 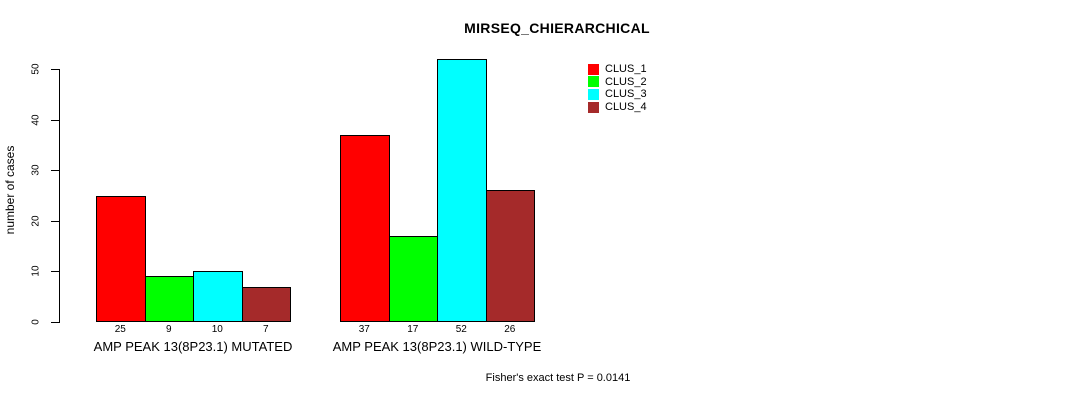 What do you see at coordinates (461, 329) in the screenshot?
I see `bar-value-label: 52` at bounding box center [461, 329].